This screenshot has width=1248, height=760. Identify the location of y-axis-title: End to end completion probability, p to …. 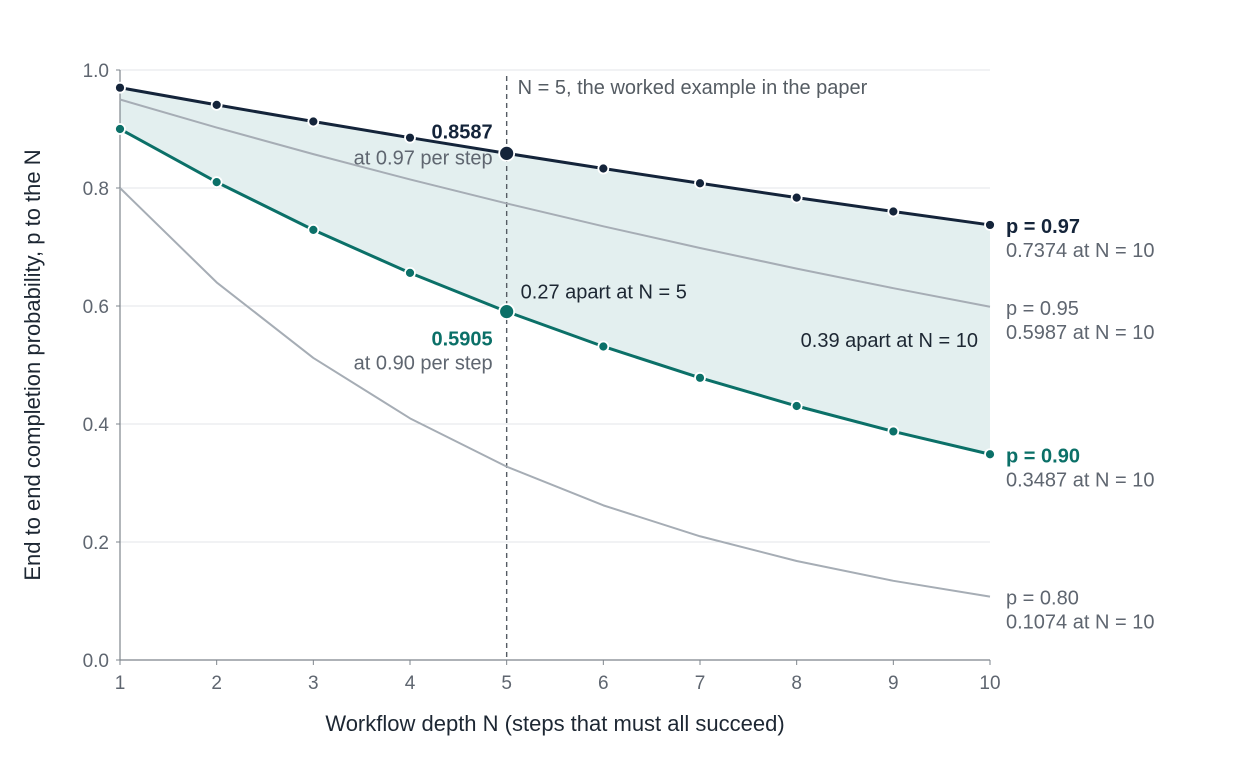
(32, 364).